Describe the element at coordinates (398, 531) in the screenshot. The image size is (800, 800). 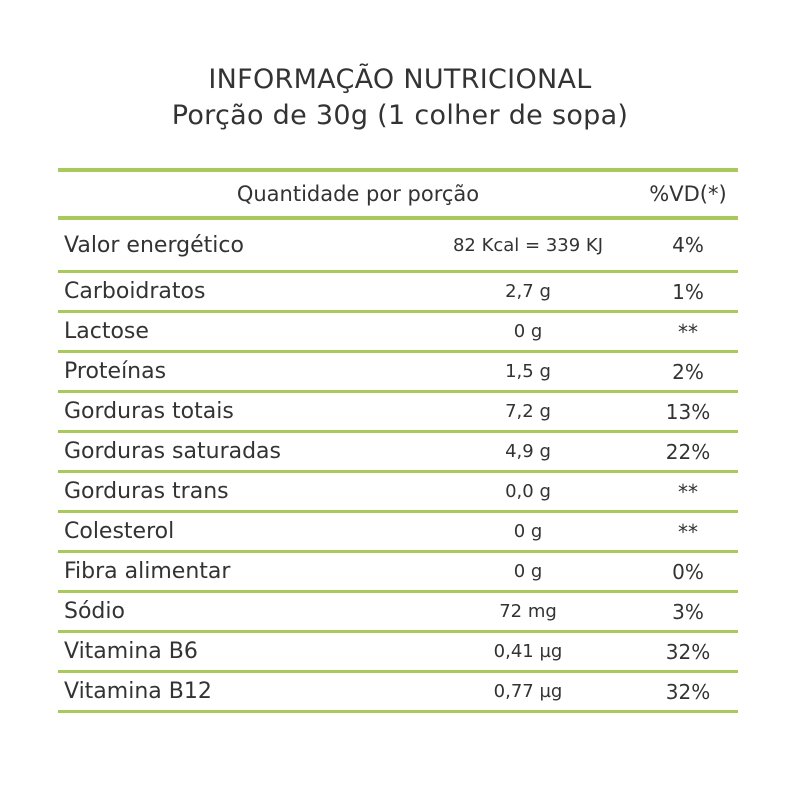
I see `table-row: Colesterol 0 g **` at that location.